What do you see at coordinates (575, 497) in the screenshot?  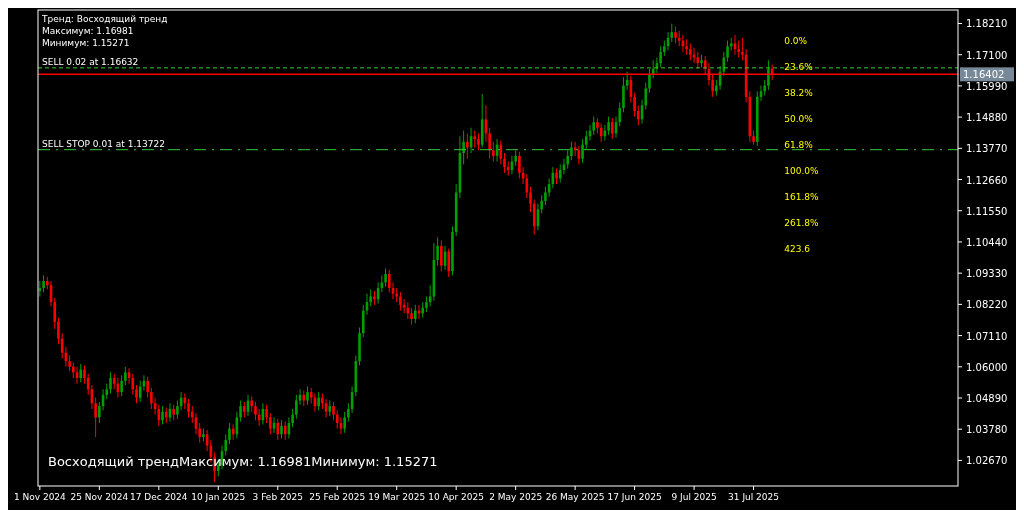 I see `x-tick-label: 26 May 2025` at bounding box center [575, 497].